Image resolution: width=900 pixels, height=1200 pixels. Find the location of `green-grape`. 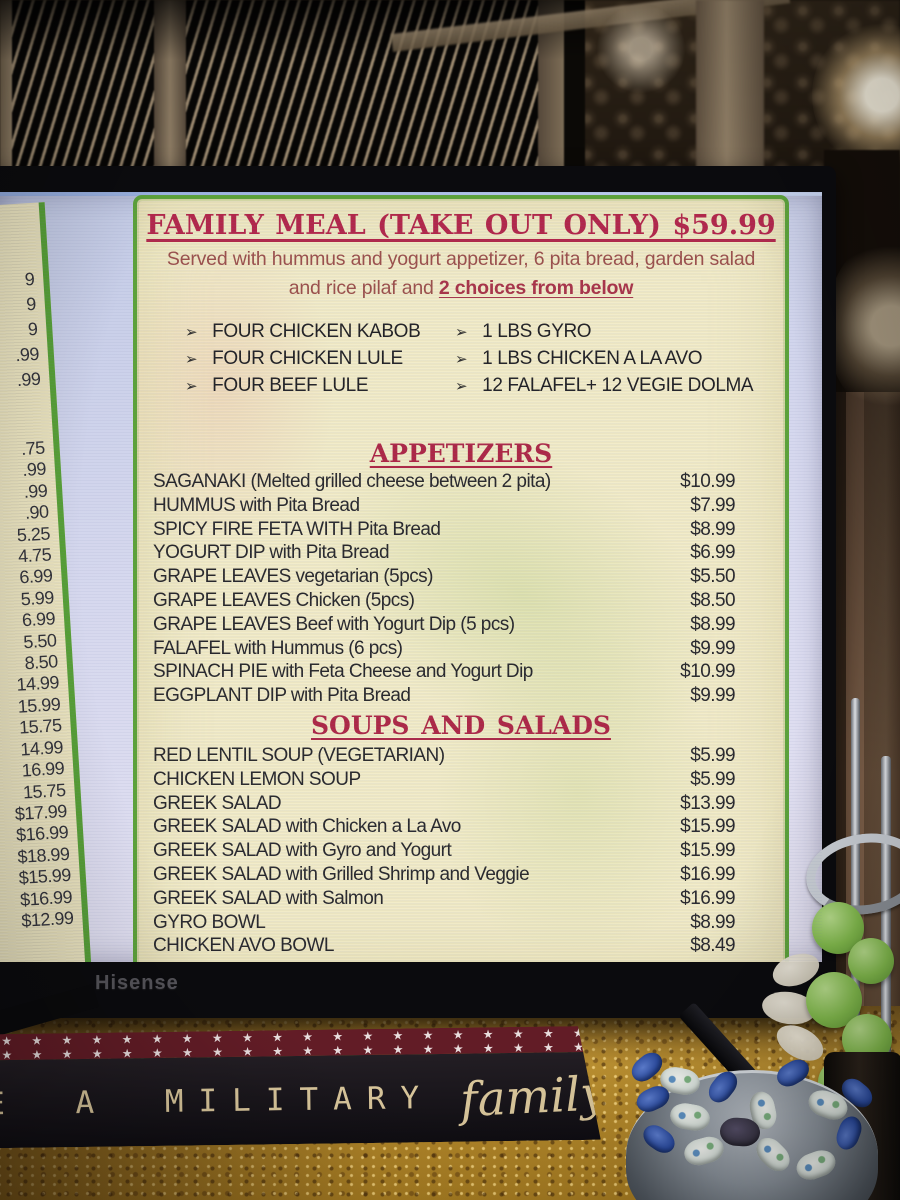

green-grape is located at coordinates (871, 961).